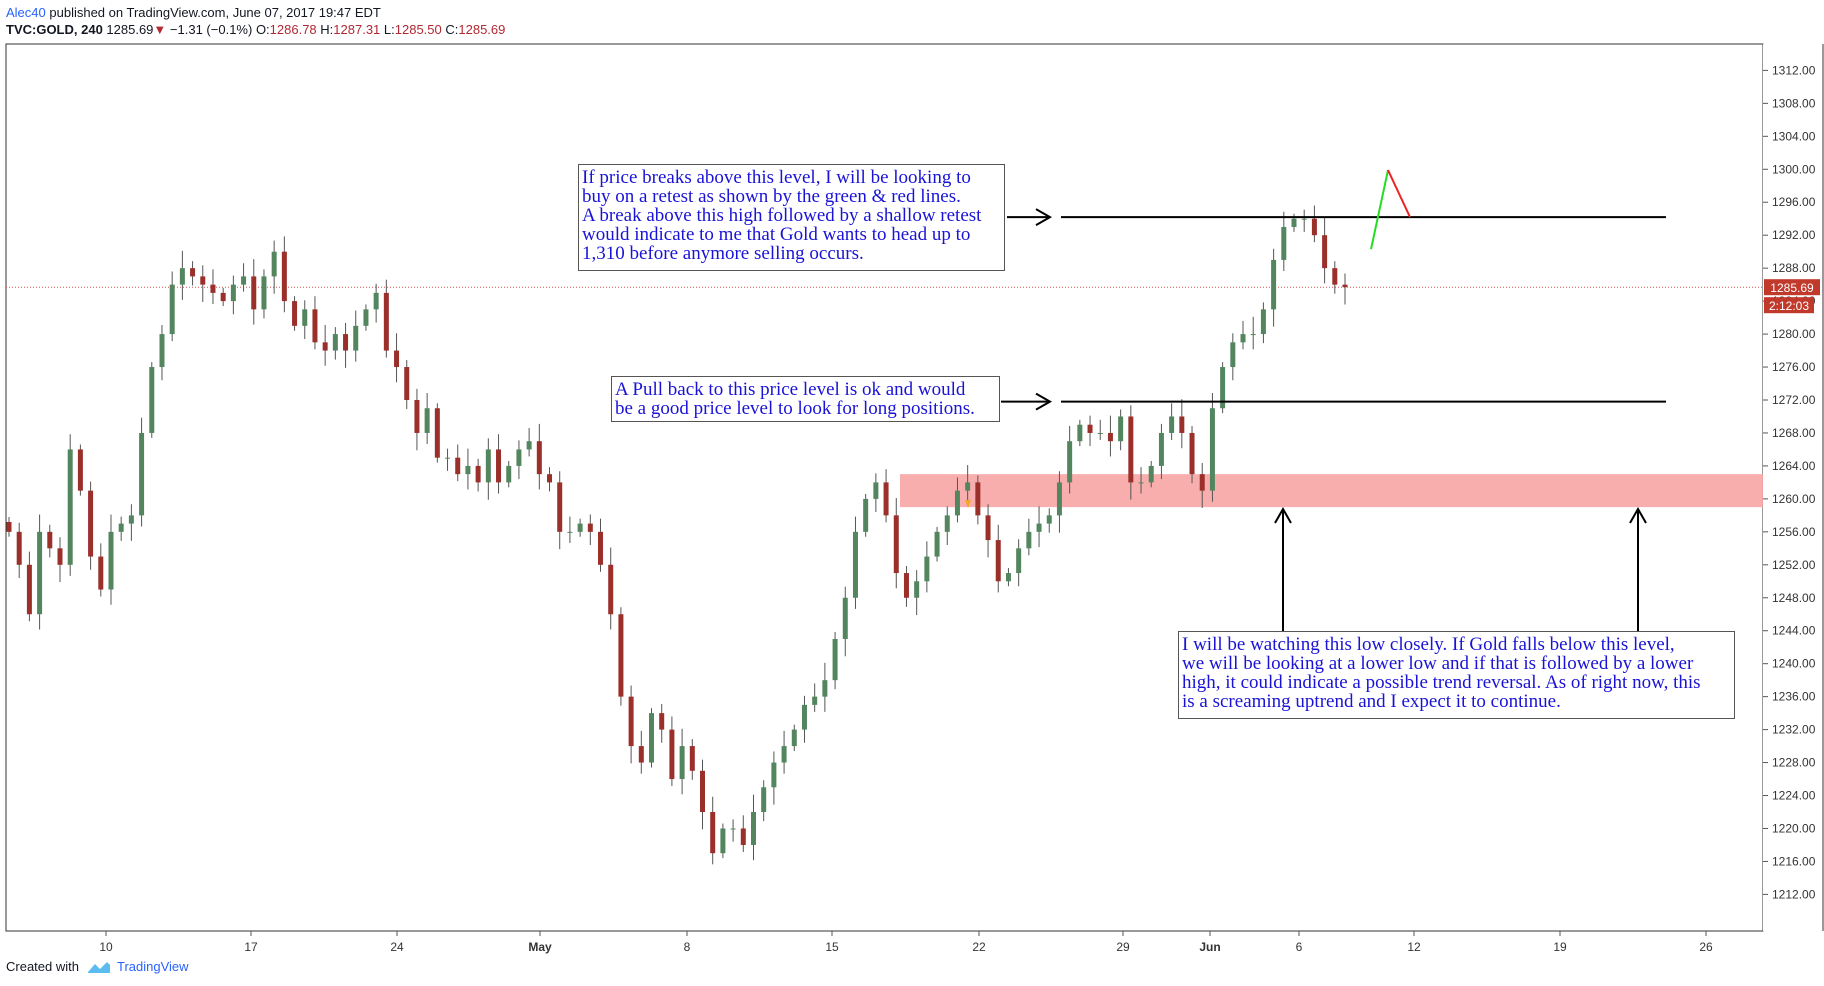  What do you see at coordinates (251, 947) in the screenshot?
I see `x-tick-label: 17` at bounding box center [251, 947].